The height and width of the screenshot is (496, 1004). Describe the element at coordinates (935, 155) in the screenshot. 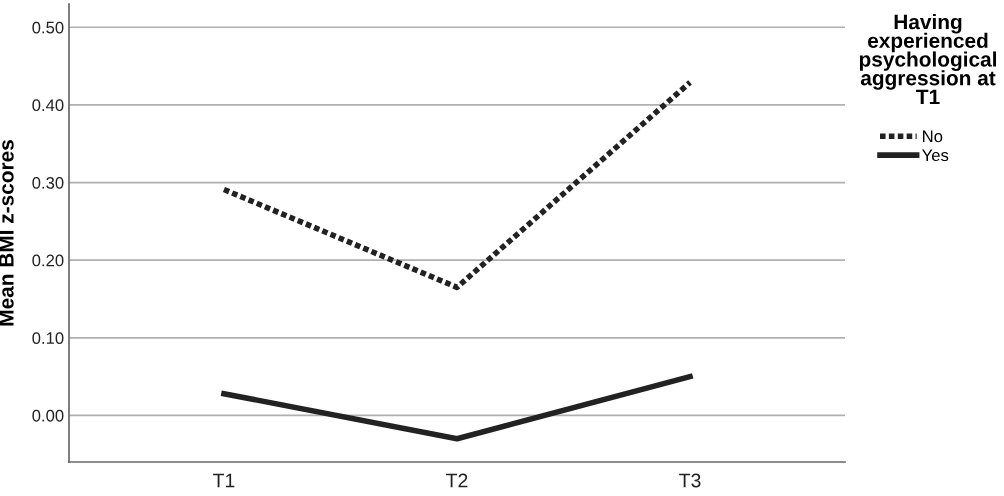

I see `legend-label: Yes` at that location.